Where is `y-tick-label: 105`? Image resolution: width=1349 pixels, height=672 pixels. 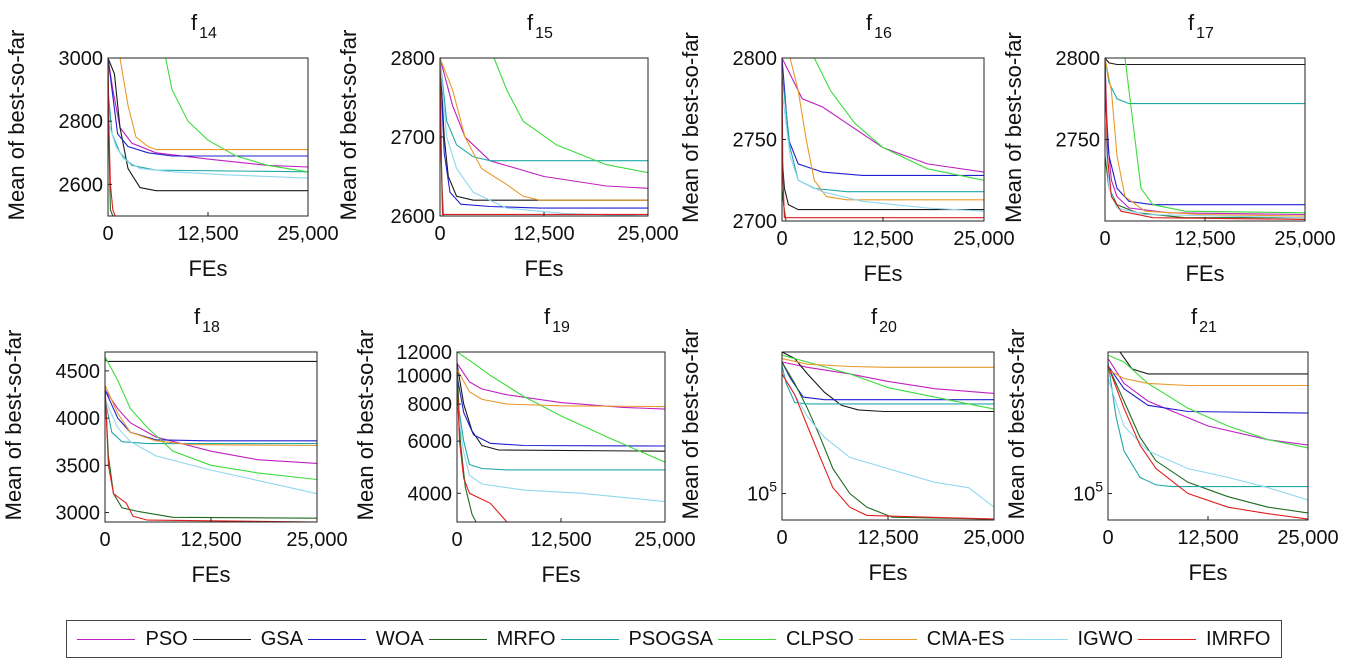 y-tick-label: 105 is located at coordinates (762, 492).